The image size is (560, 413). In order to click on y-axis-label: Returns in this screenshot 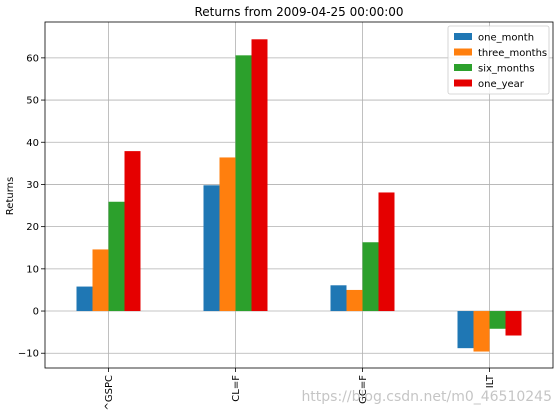, I will do `click(10, 196)`.